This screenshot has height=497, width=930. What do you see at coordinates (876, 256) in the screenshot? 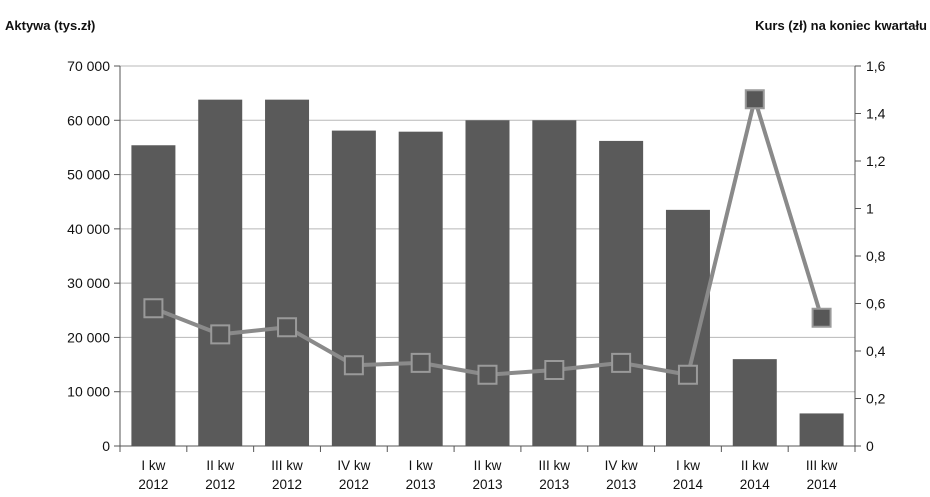
I see `right-tick-label: 0,8` at bounding box center [876, 256].